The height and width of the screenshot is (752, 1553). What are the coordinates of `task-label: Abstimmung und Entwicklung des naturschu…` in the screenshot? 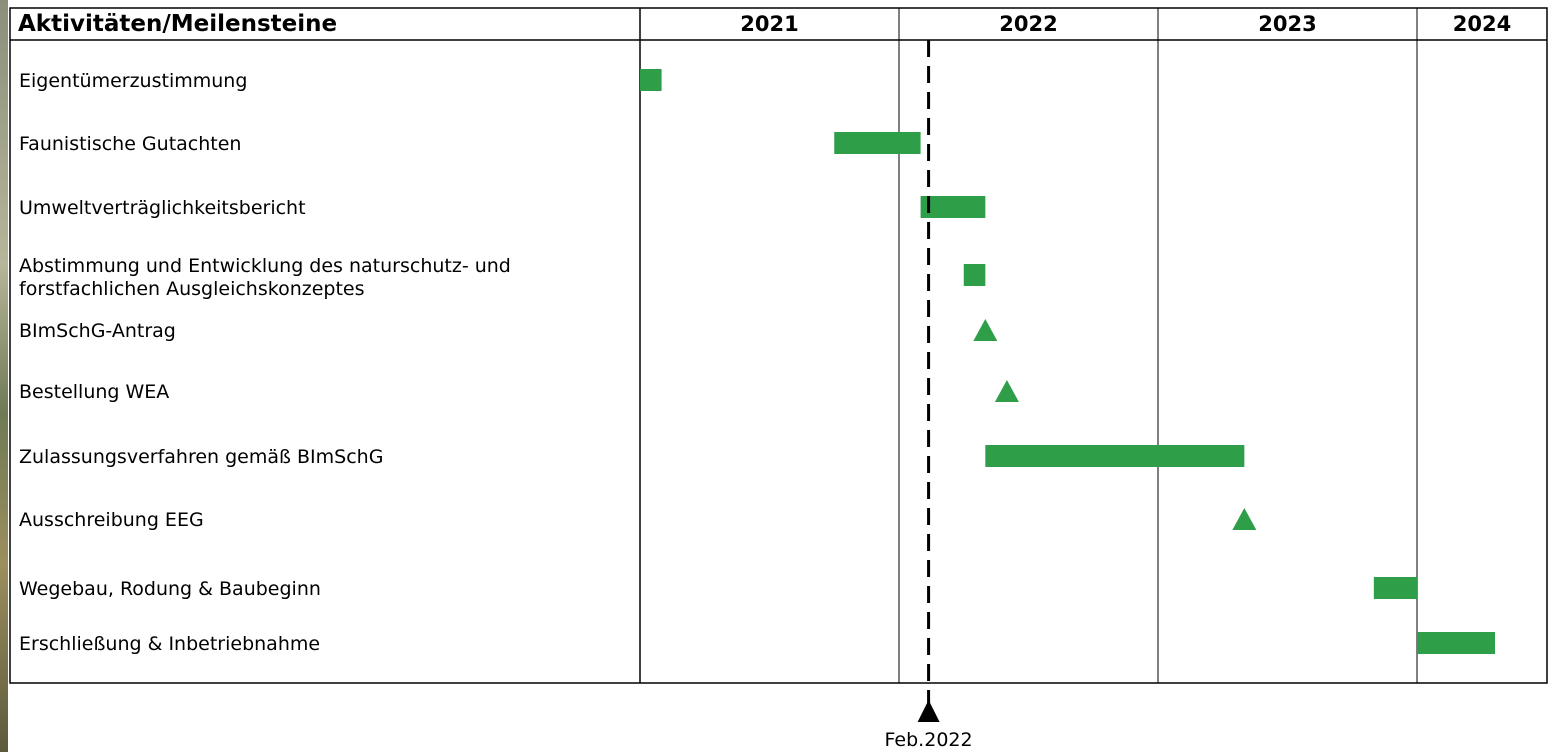 It's located at (265, 277).